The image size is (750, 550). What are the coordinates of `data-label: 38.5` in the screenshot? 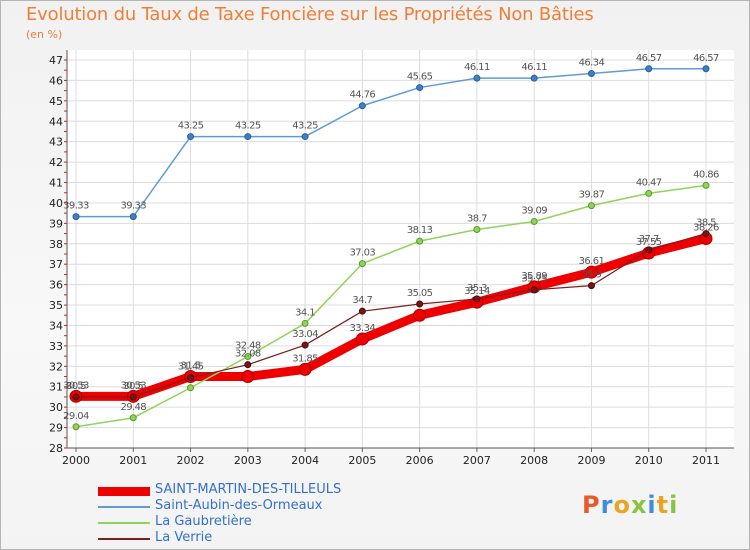 It's located at (706, 223).